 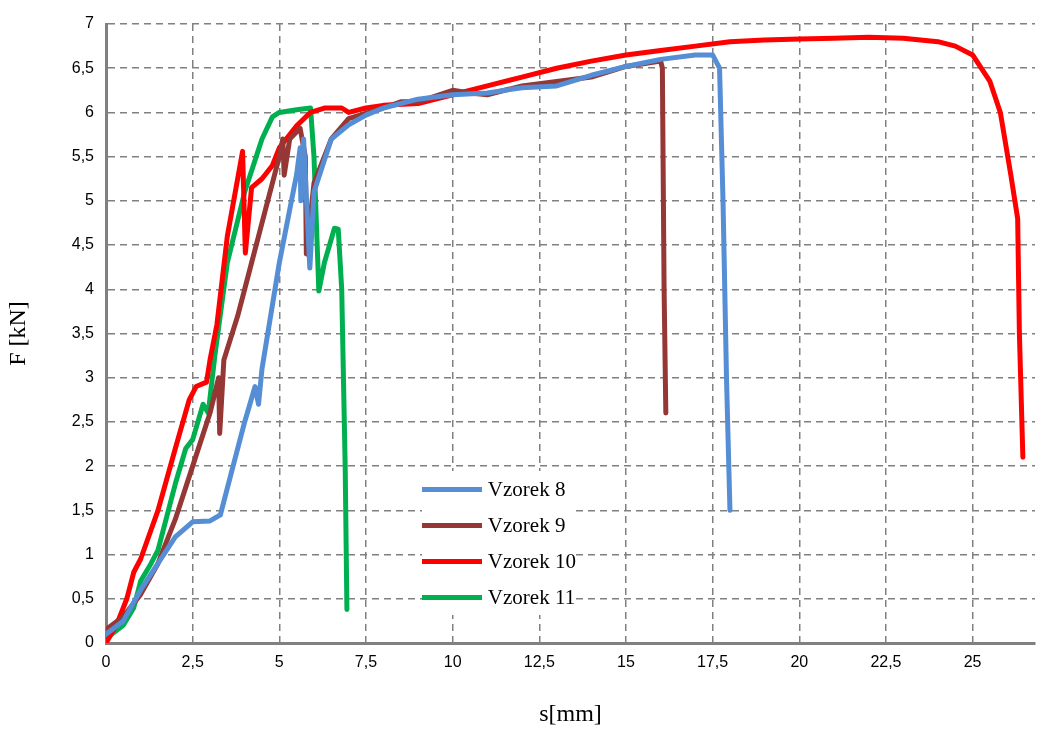 What do you see at coordinates (713, 662) in the screenshot?
I see `x-tick-label: 17,5` at bounding box center [713, 662].